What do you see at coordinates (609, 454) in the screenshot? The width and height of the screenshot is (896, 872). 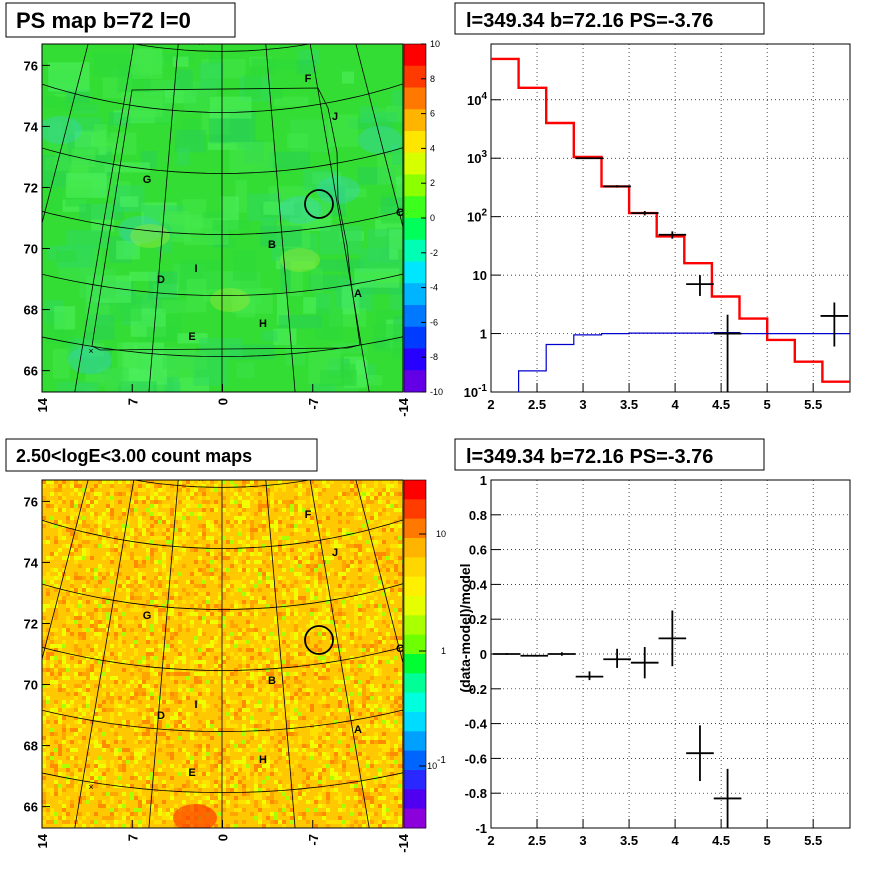 I see `residual-title-box: l=349.34 b=72.16 PS=-3.76` at bounding box center [609, 454].